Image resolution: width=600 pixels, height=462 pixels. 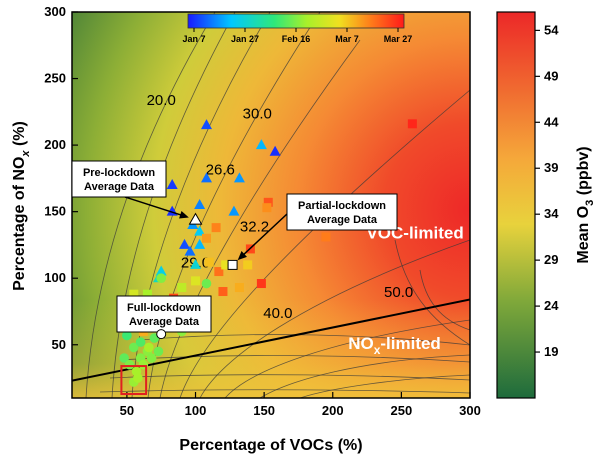 I want to click on date-tick-label: Jan 27, so click(x=245, y=39).